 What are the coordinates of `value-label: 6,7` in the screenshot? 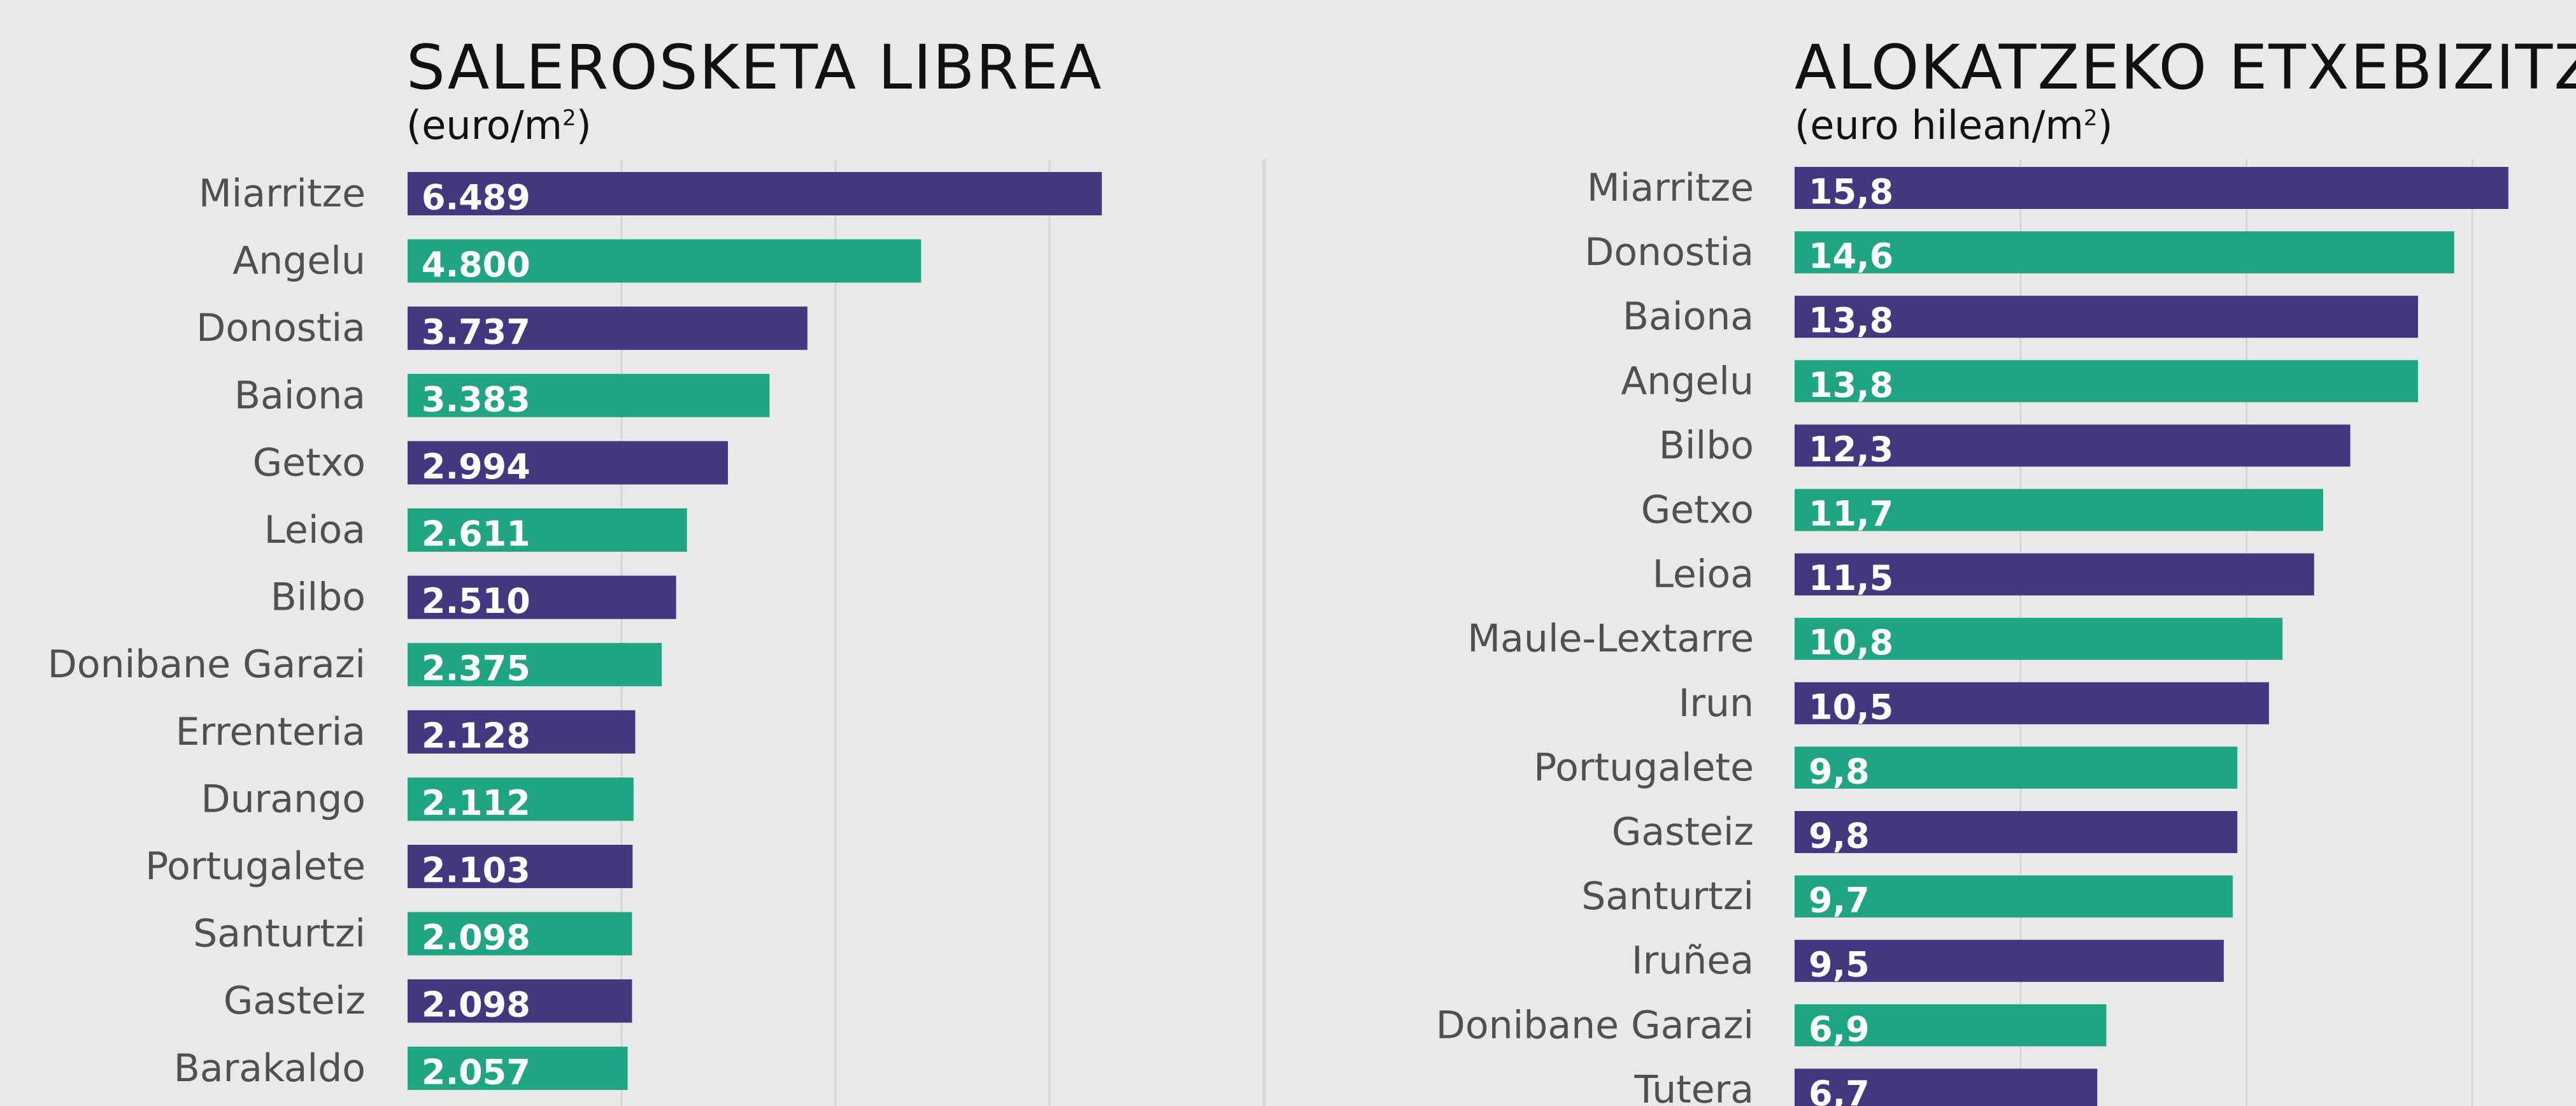 It's located at (1840, 1090).